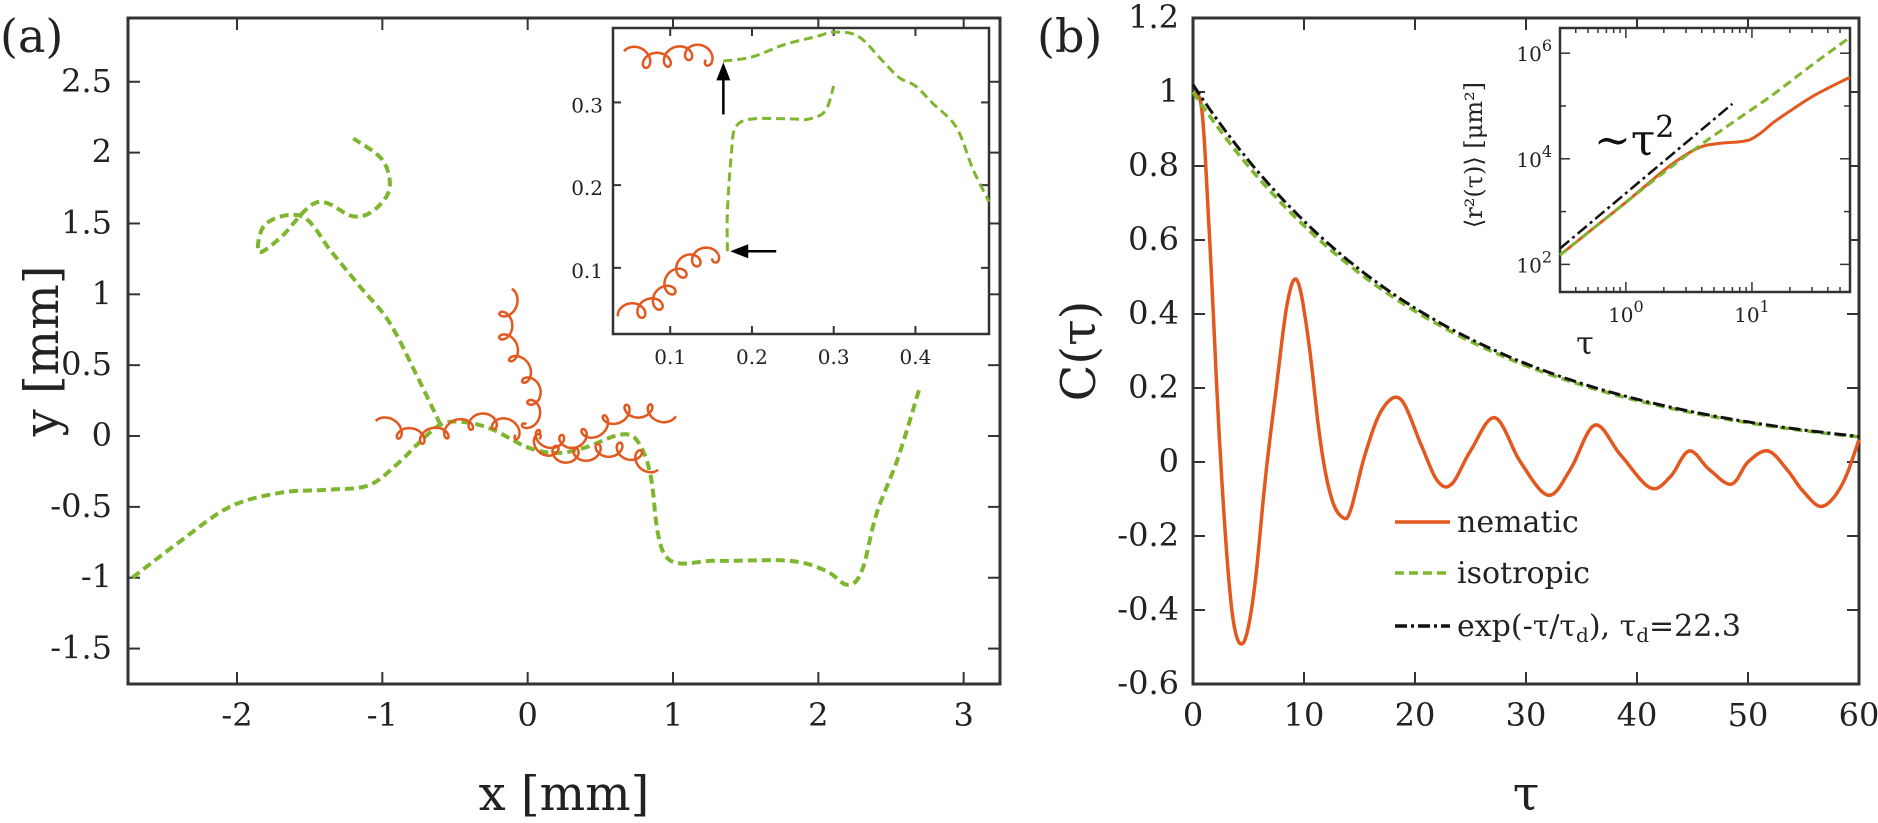 This screenshot has height=823, width=1878. I want to click on panel-a-inset-frame, so click(801, 181).